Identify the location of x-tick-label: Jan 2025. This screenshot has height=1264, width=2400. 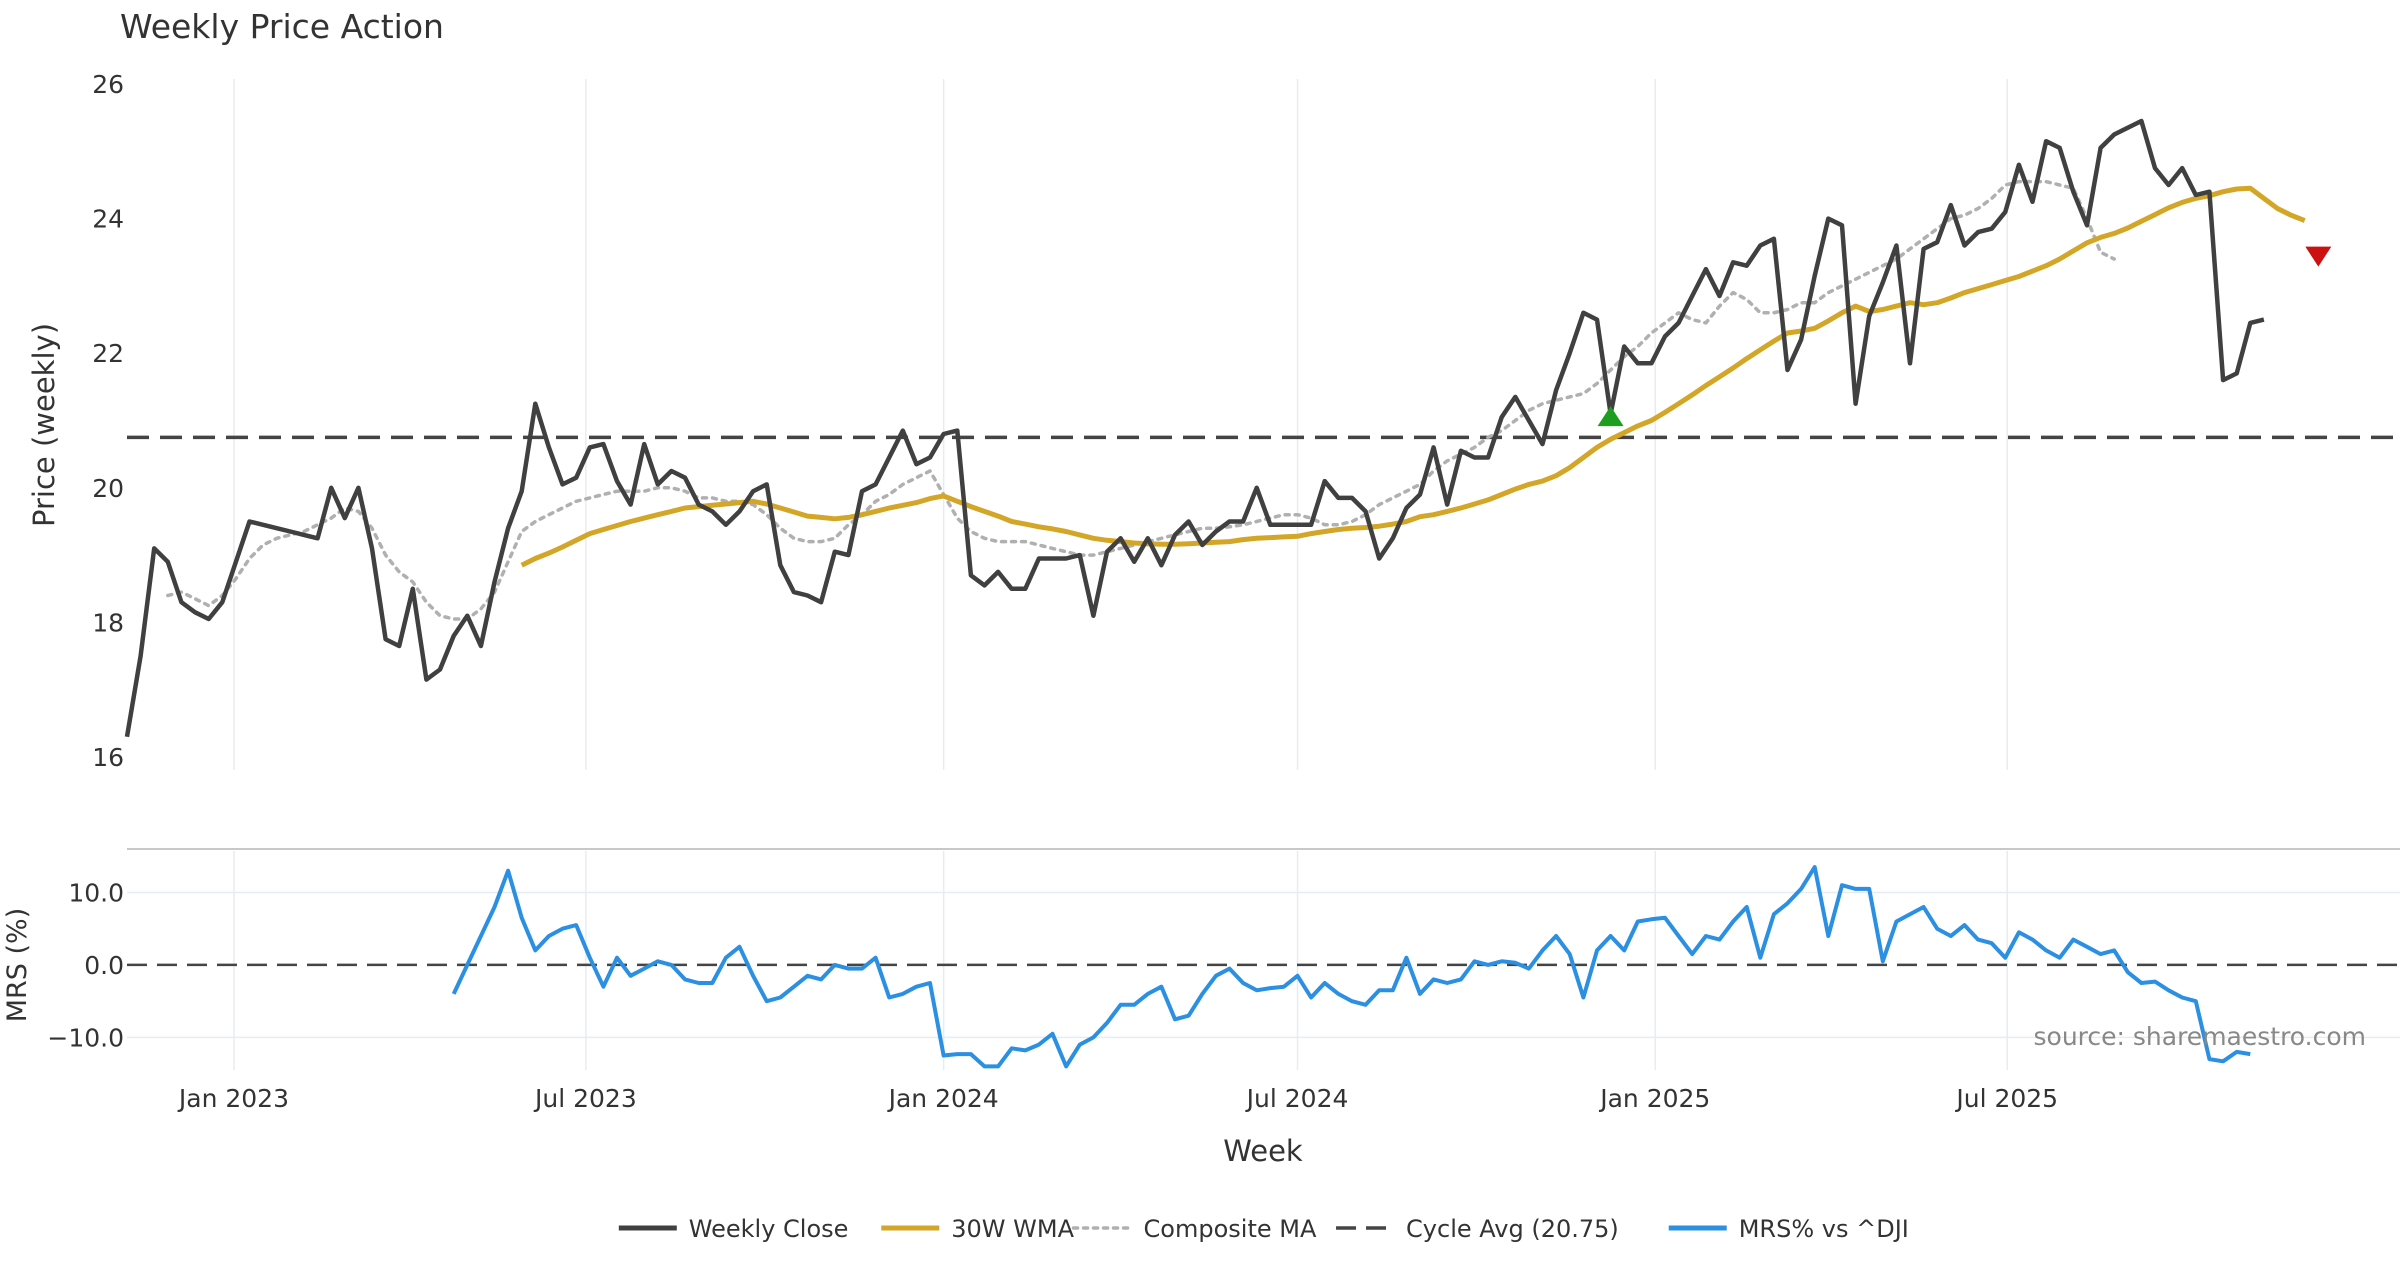
(1654, 1098).